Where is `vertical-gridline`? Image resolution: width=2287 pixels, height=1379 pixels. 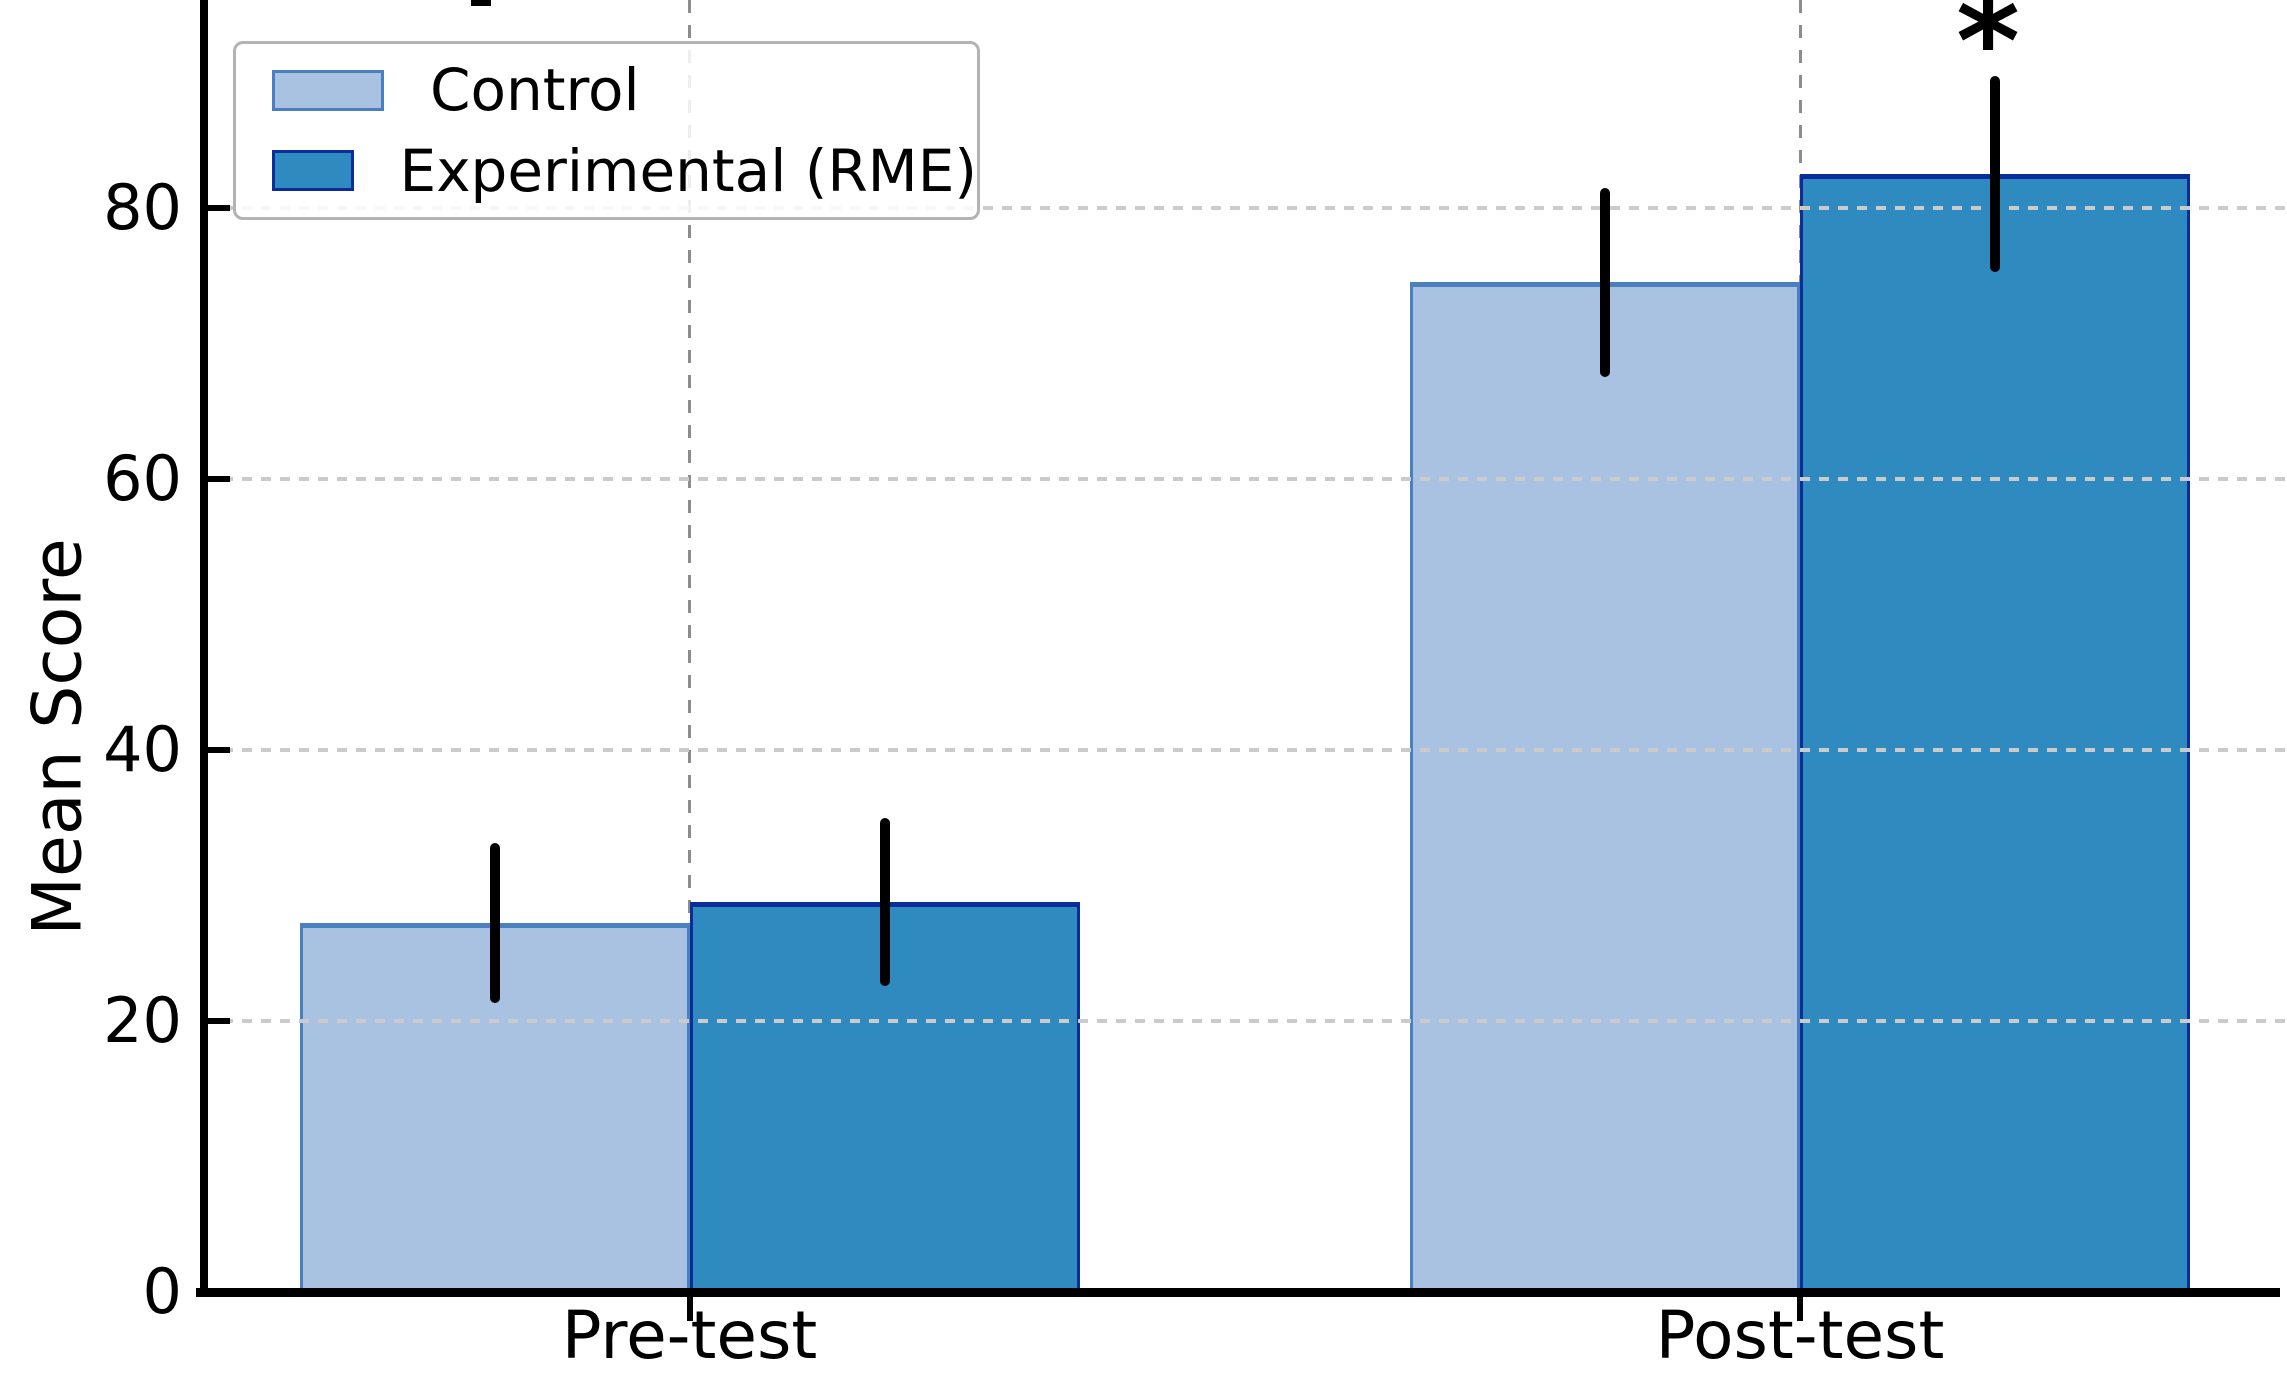
vertical-gridline is located at coordinates (689, 646).